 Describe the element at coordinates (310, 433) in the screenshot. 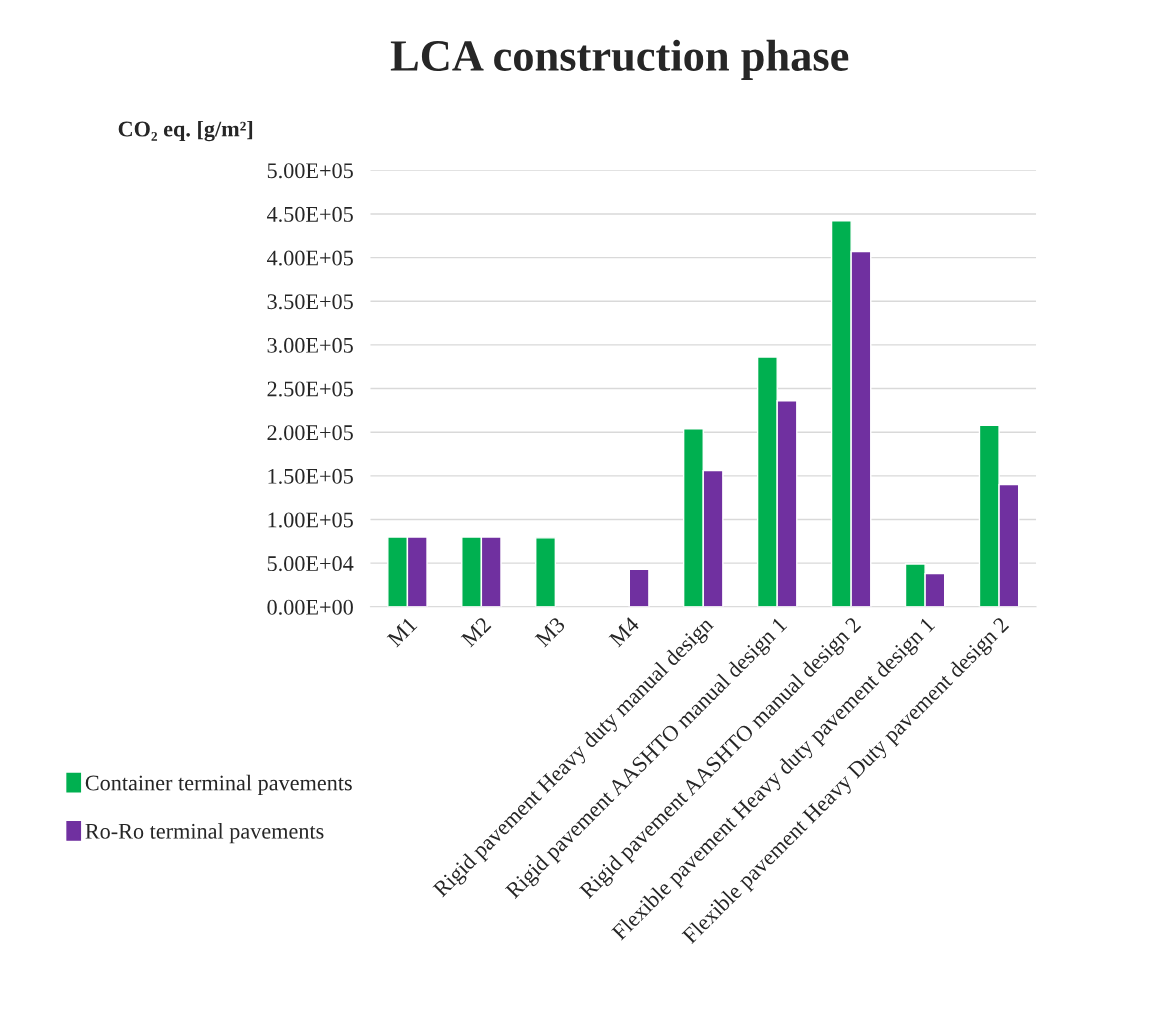

I see `y-tick-label: 2.00E+05` at that location.